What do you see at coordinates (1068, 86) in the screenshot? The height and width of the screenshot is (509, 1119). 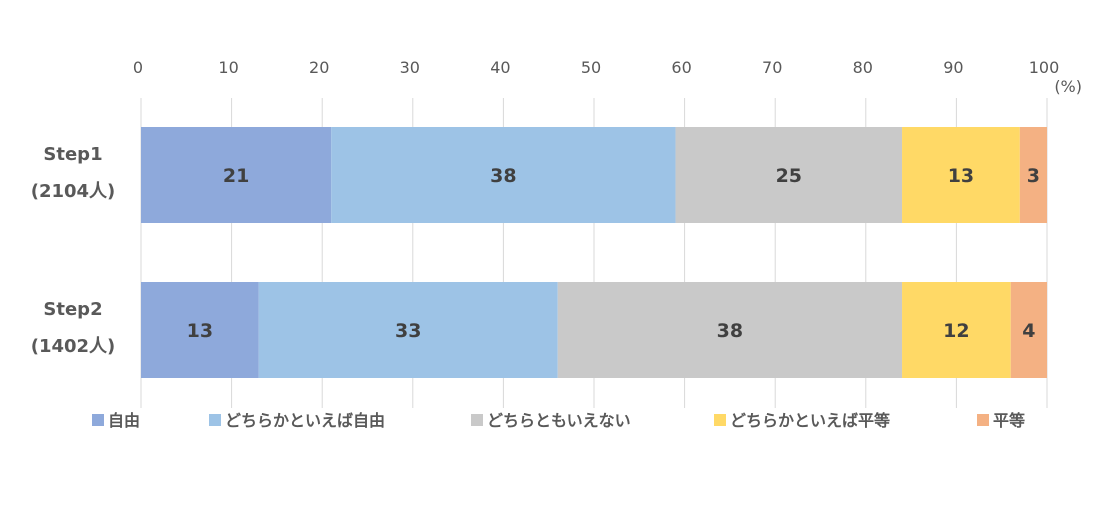 I see `unit-label: (%)` at bounding box center [1068, 86].